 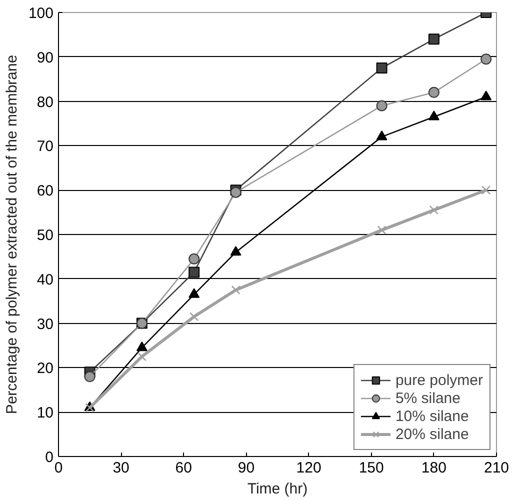 What do you see at coordinates (45, 369) in the screenshot?
I see `y-tick-label: 20` at bounding box center [45, 369].